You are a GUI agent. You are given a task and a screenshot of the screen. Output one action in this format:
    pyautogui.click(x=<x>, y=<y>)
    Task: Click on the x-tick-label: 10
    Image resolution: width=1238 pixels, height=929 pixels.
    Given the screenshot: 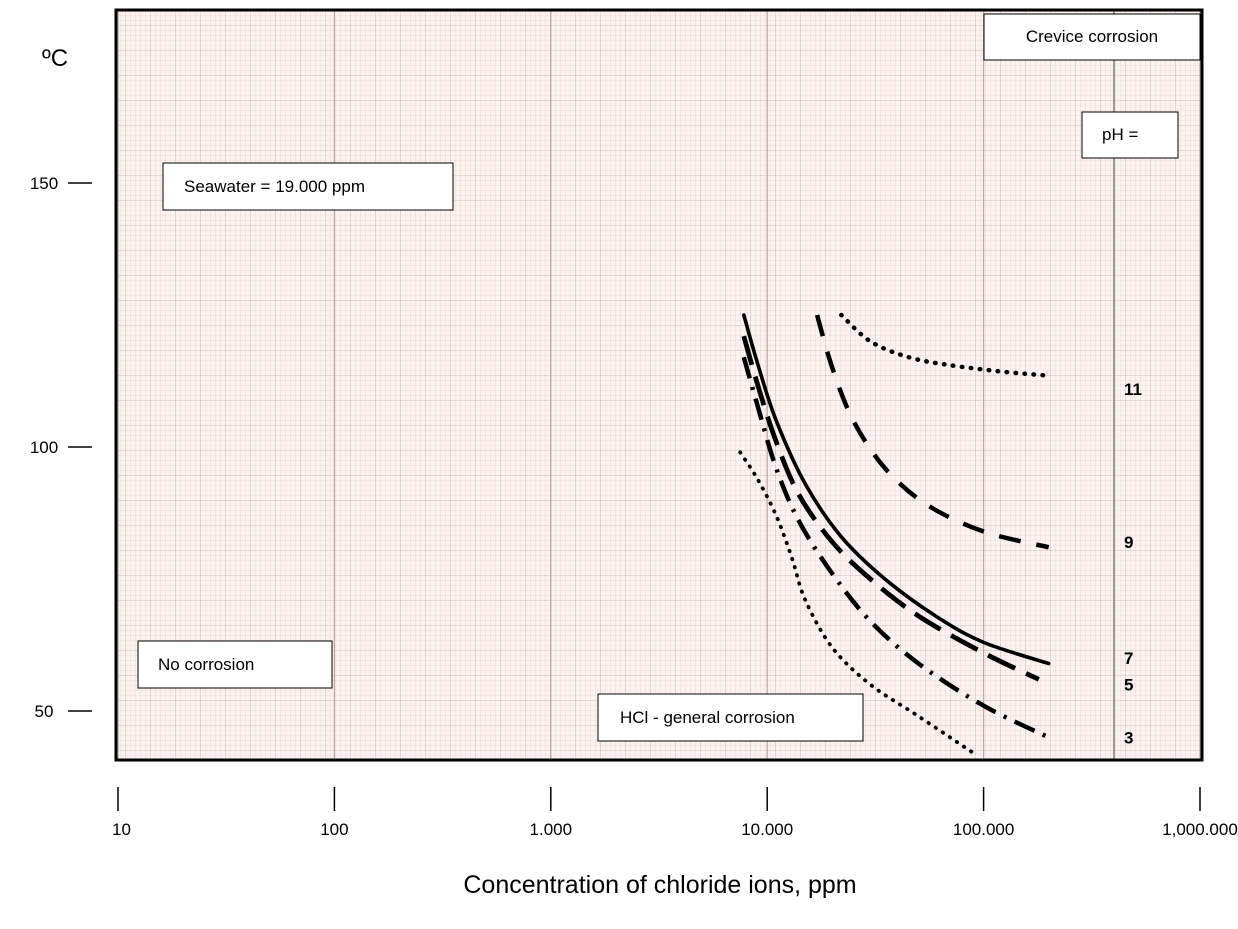 What is the action you would take?
    pyautogui.click(x=121, y=829)
    